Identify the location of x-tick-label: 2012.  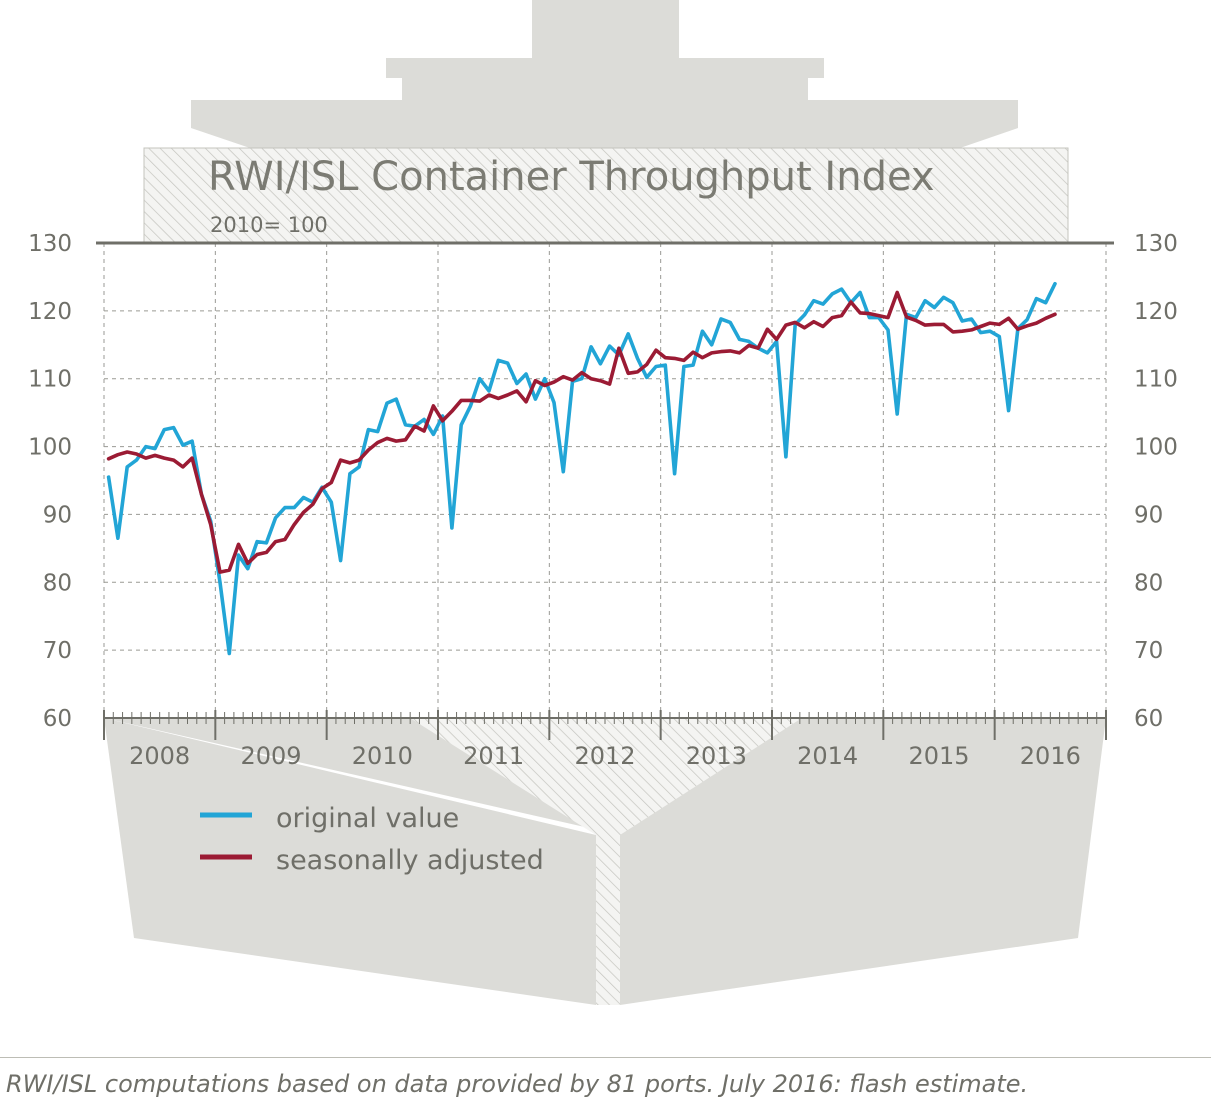
(604, 756).